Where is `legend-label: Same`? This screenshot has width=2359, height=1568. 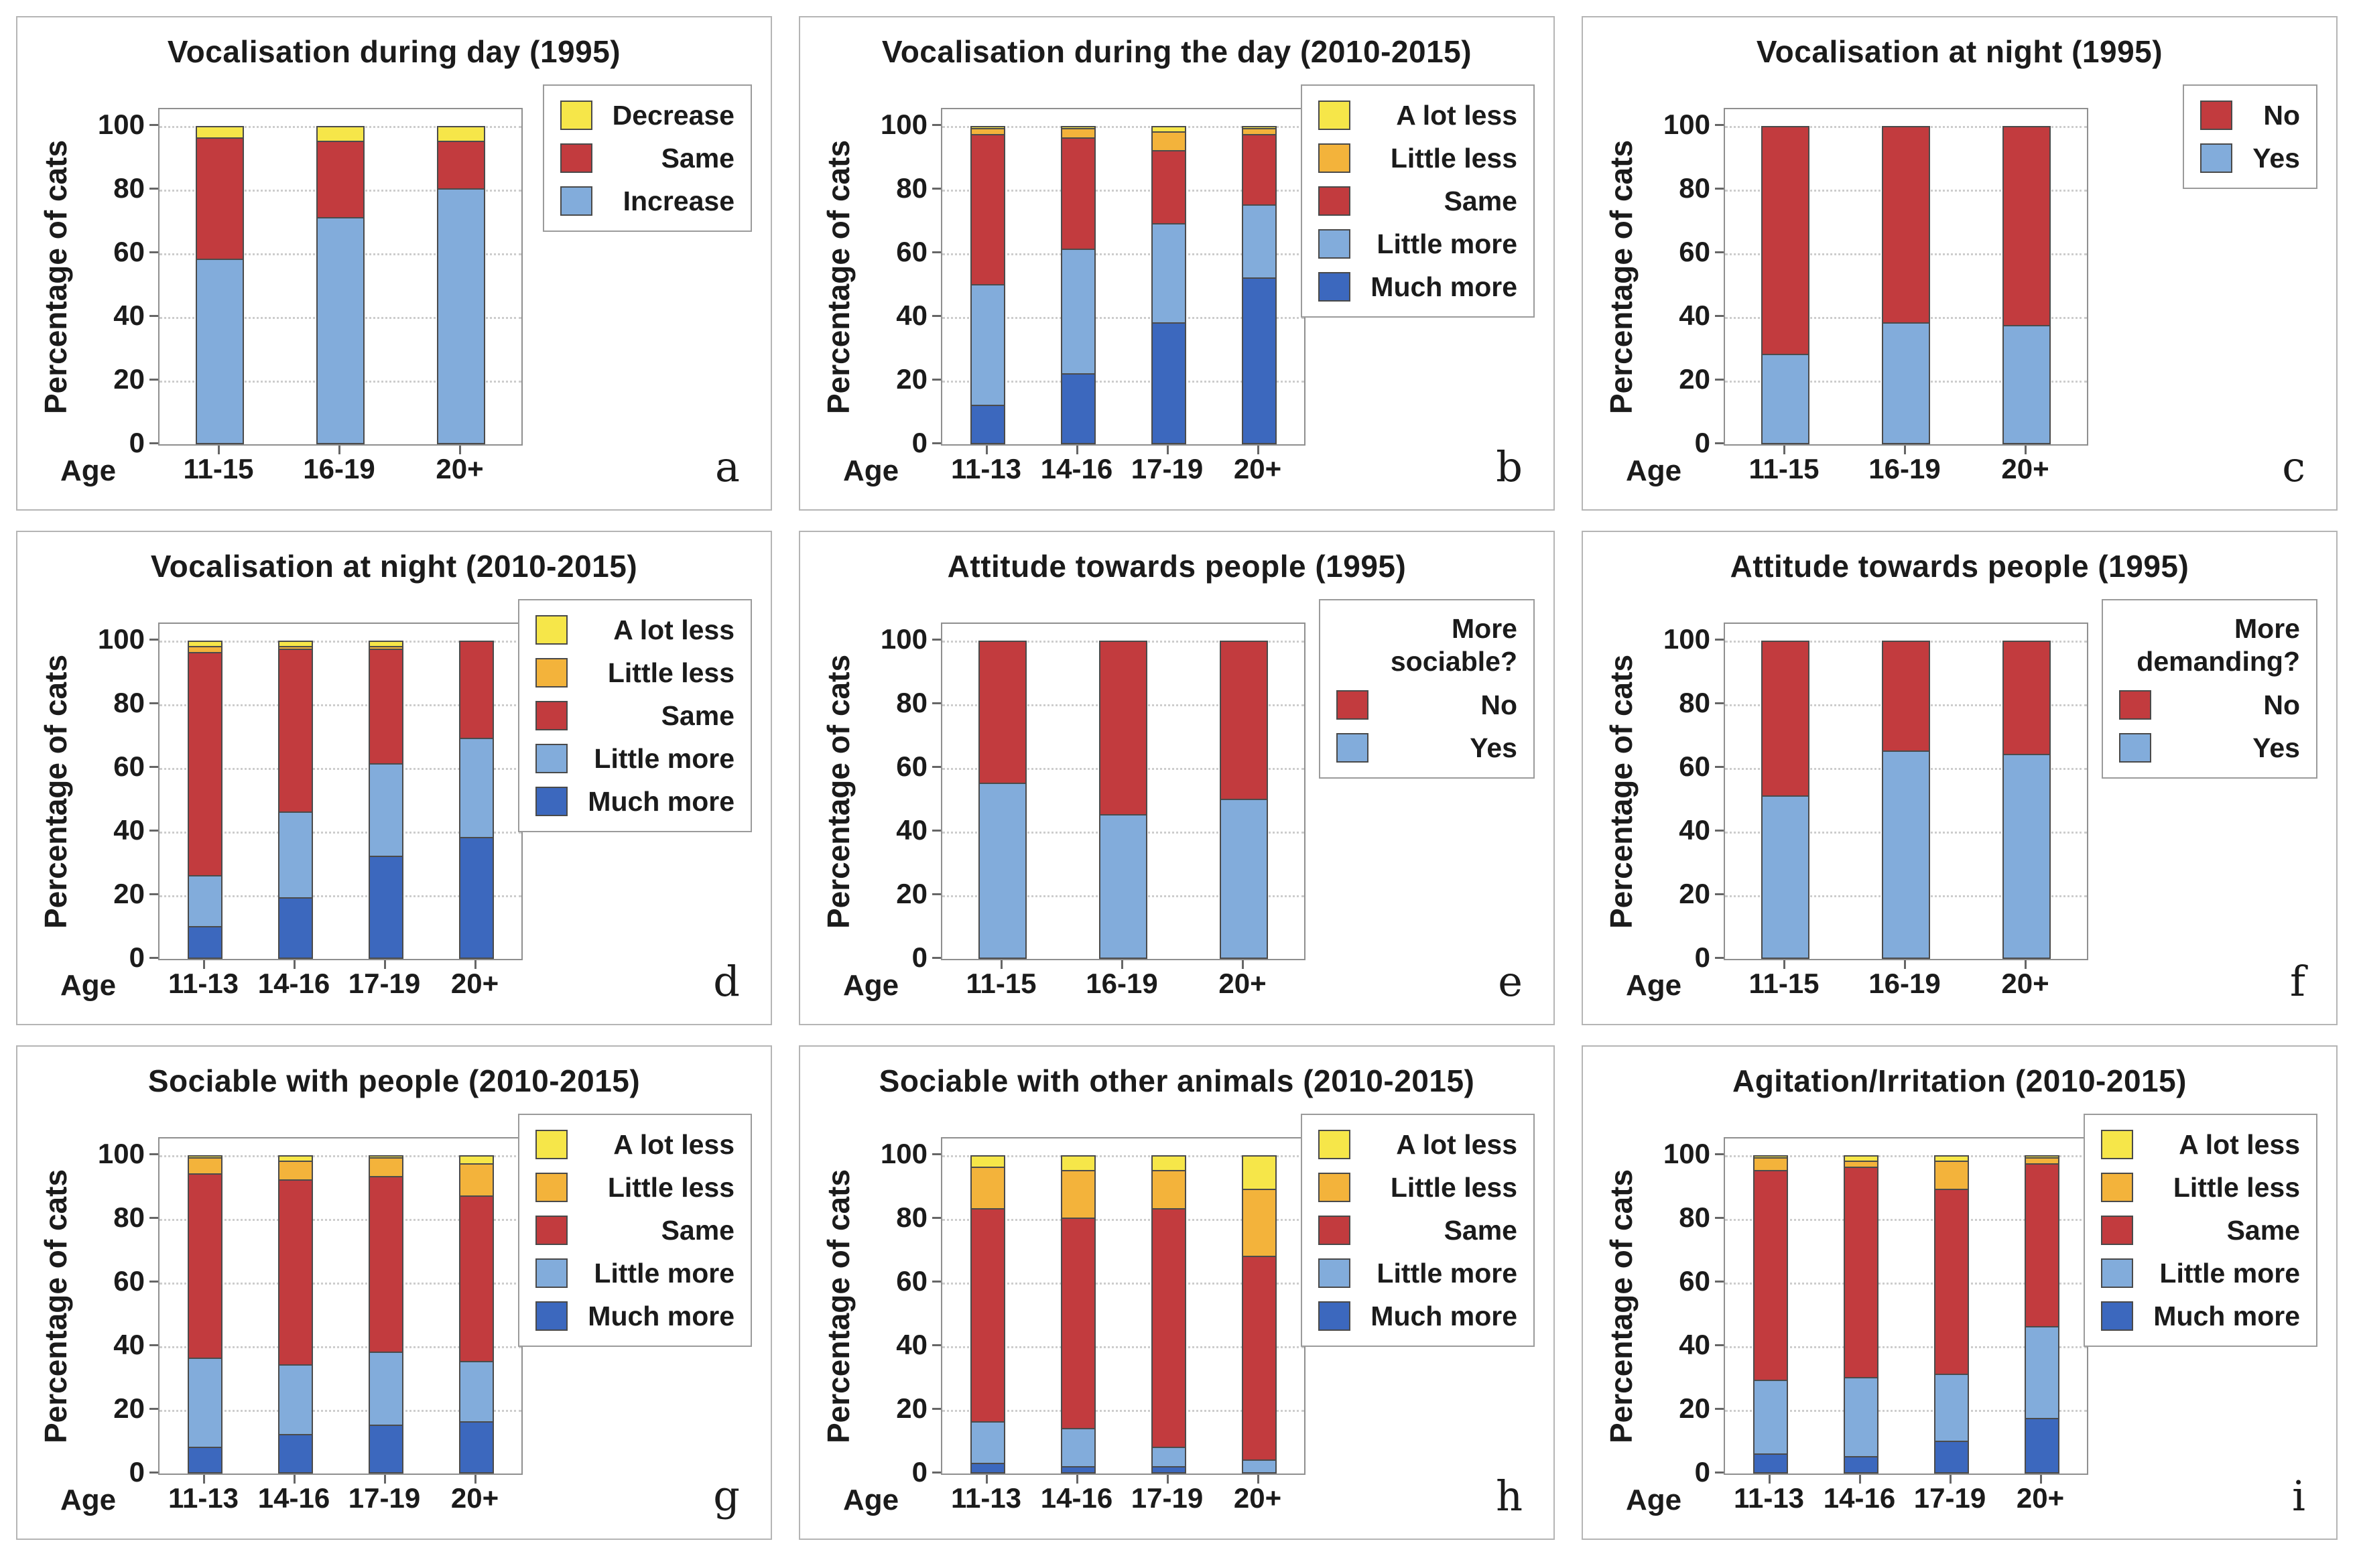 legend-label: Same is located at coordinates (698, 158).